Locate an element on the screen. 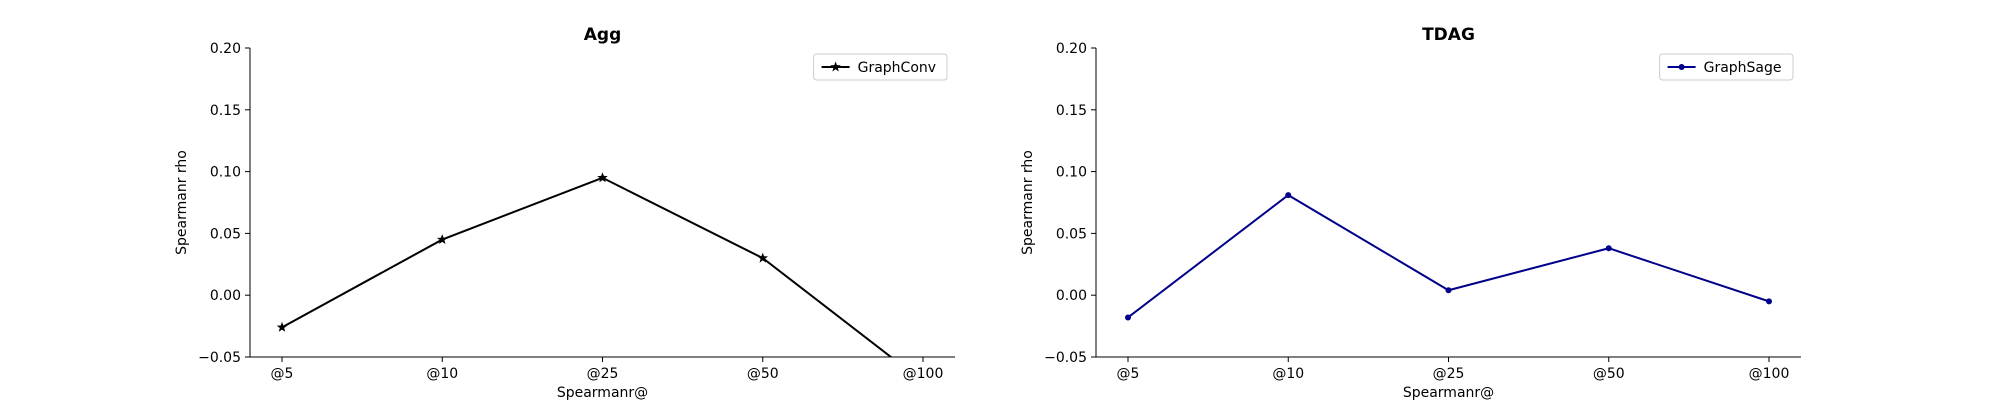 The width and height of the screenshot is (2000, 400). chart-title: TDAG is located at coordinates (1448, 35).